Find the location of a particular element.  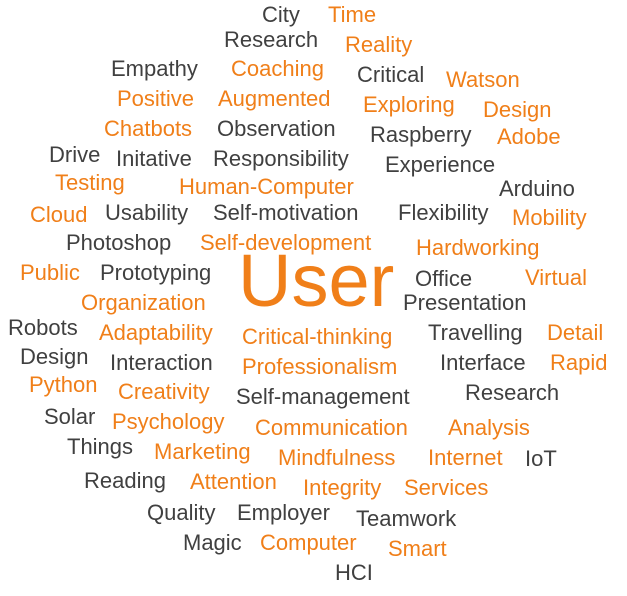

word-observation: Observation is located at coordinates (276, 128).